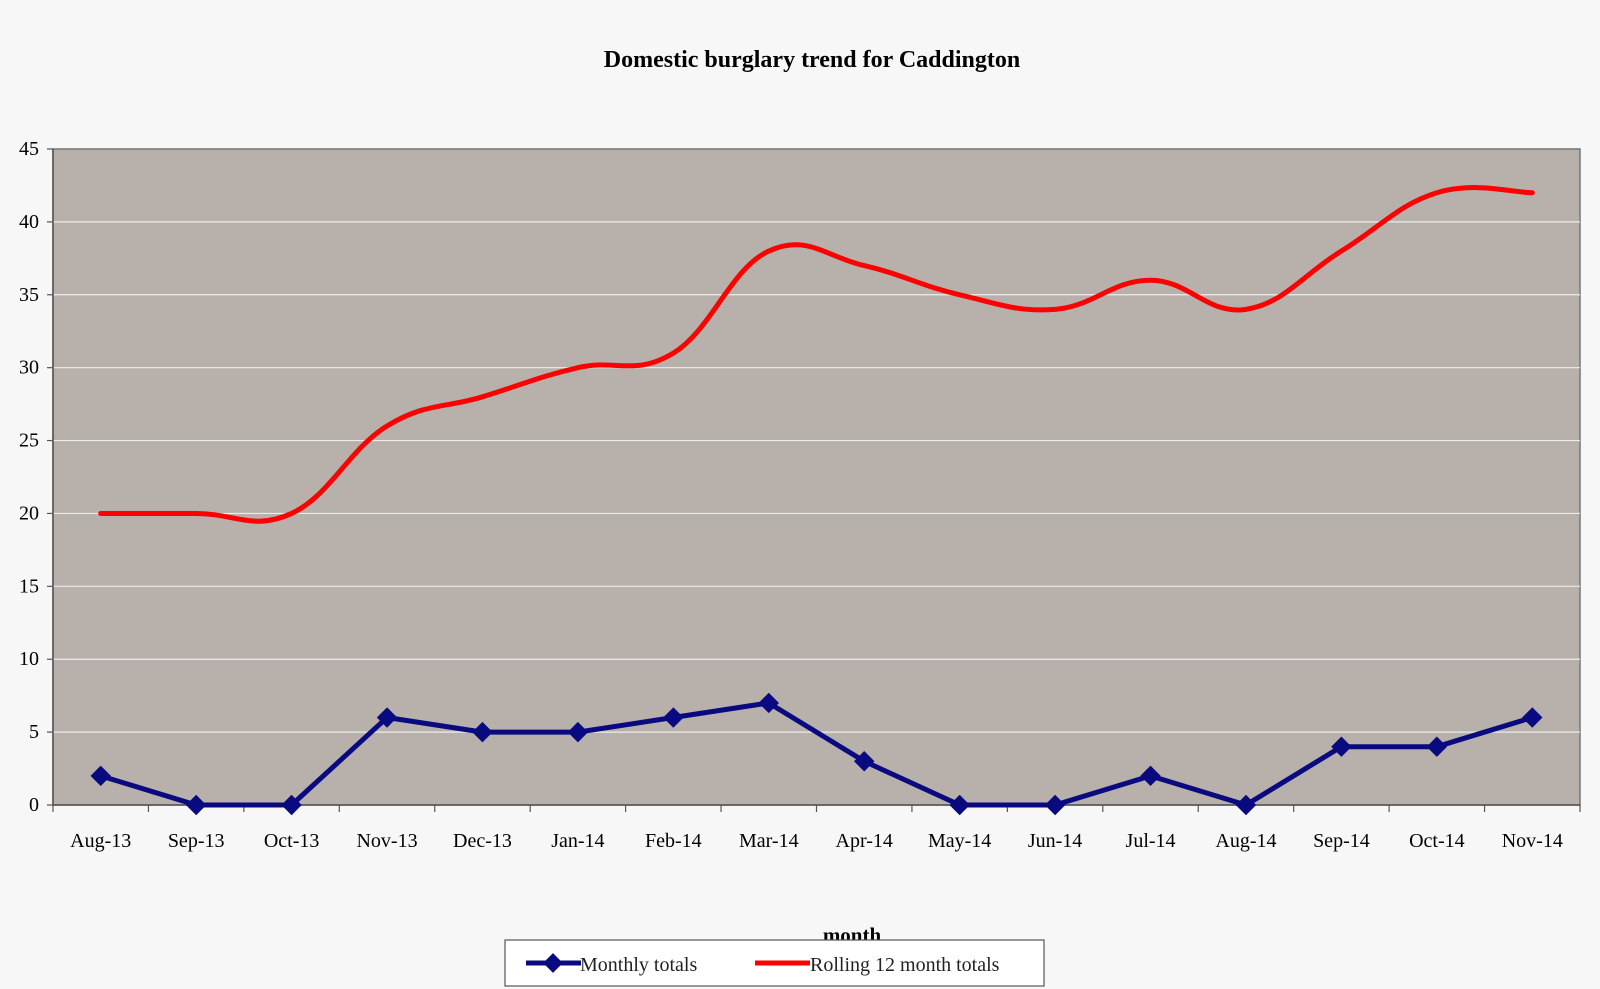  Describe the element at coordinates (482, 841) in the screenshot. I see `x-tick-label: Dec-13` at that location.